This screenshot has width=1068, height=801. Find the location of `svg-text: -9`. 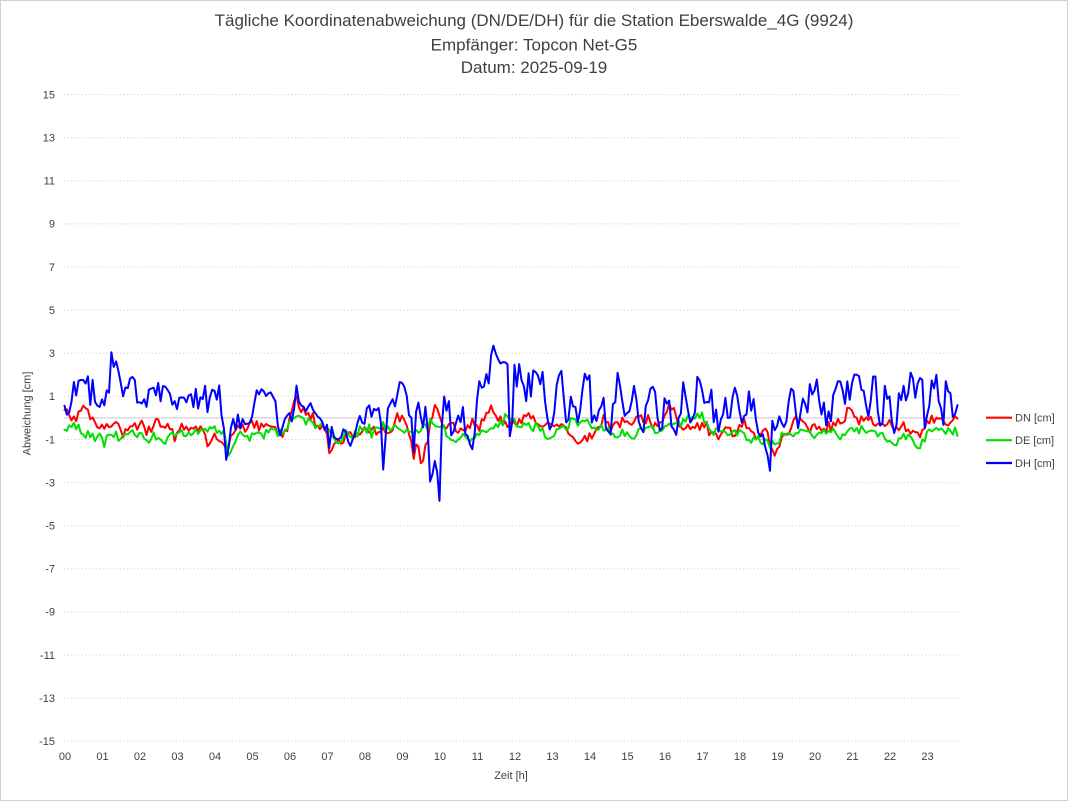

svg-text: -9 is located at coordinates (50, 613).